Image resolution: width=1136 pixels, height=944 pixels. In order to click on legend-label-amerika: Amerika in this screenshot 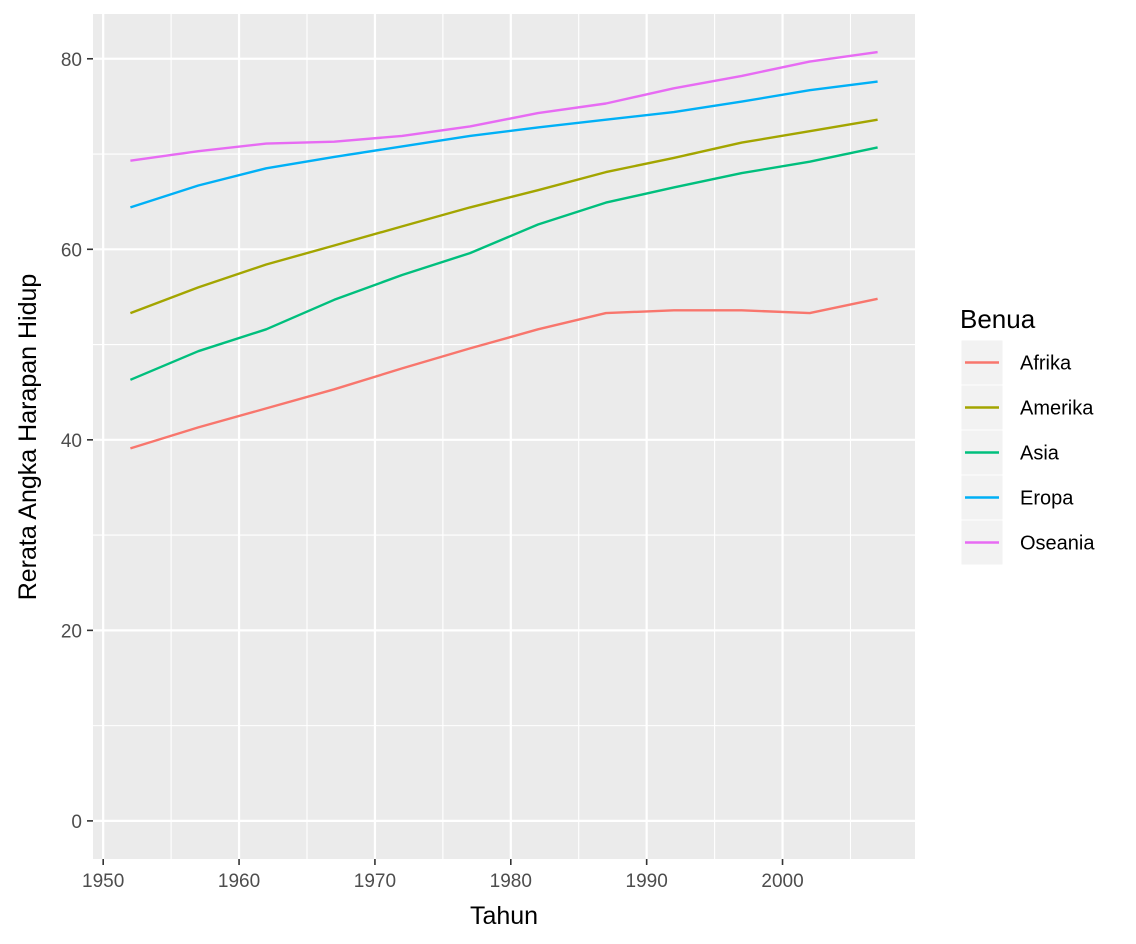, I will do `click(1057, 409)`.